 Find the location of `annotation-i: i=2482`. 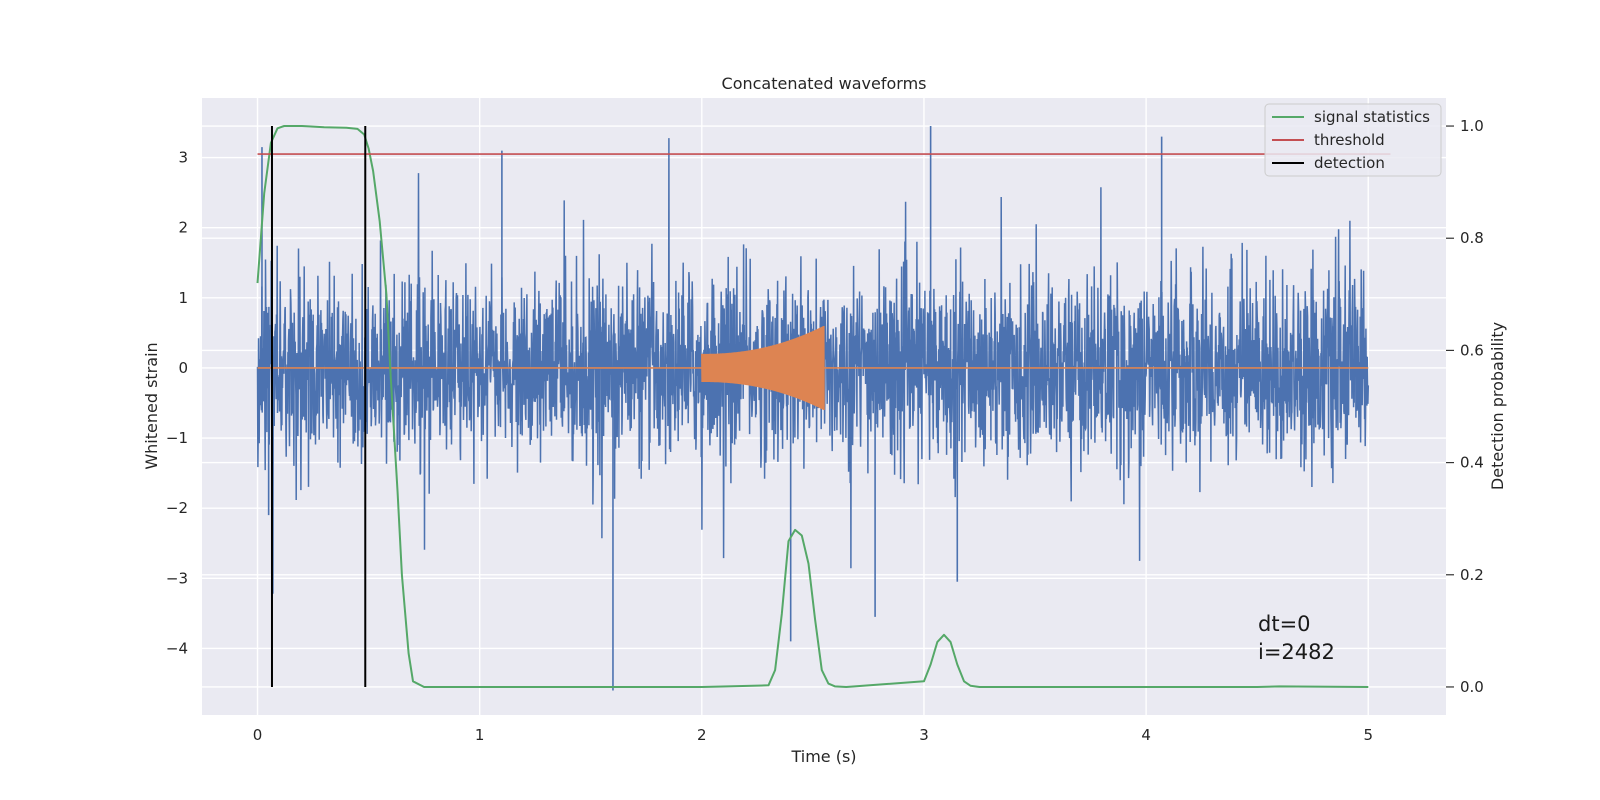

annotation-i: i=2482 is located at coordinates (1296, 652).